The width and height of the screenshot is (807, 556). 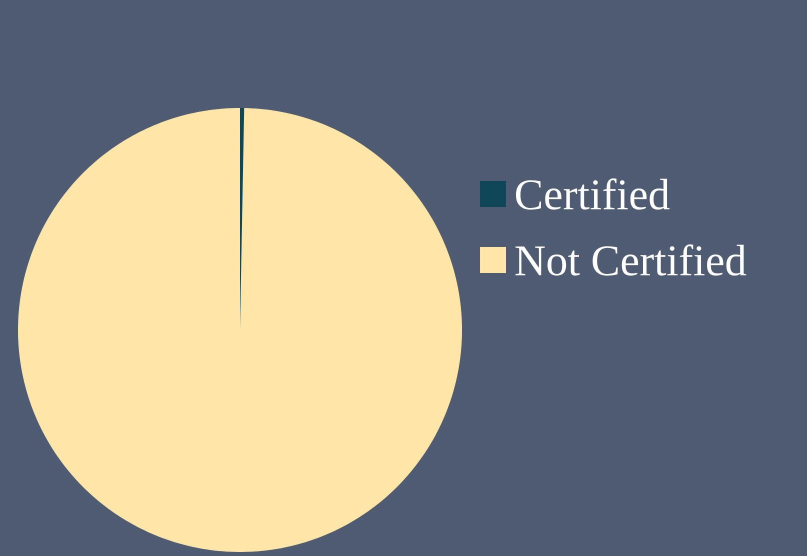 I want to click on legend-label: Certified, so click(x=593, y=194).